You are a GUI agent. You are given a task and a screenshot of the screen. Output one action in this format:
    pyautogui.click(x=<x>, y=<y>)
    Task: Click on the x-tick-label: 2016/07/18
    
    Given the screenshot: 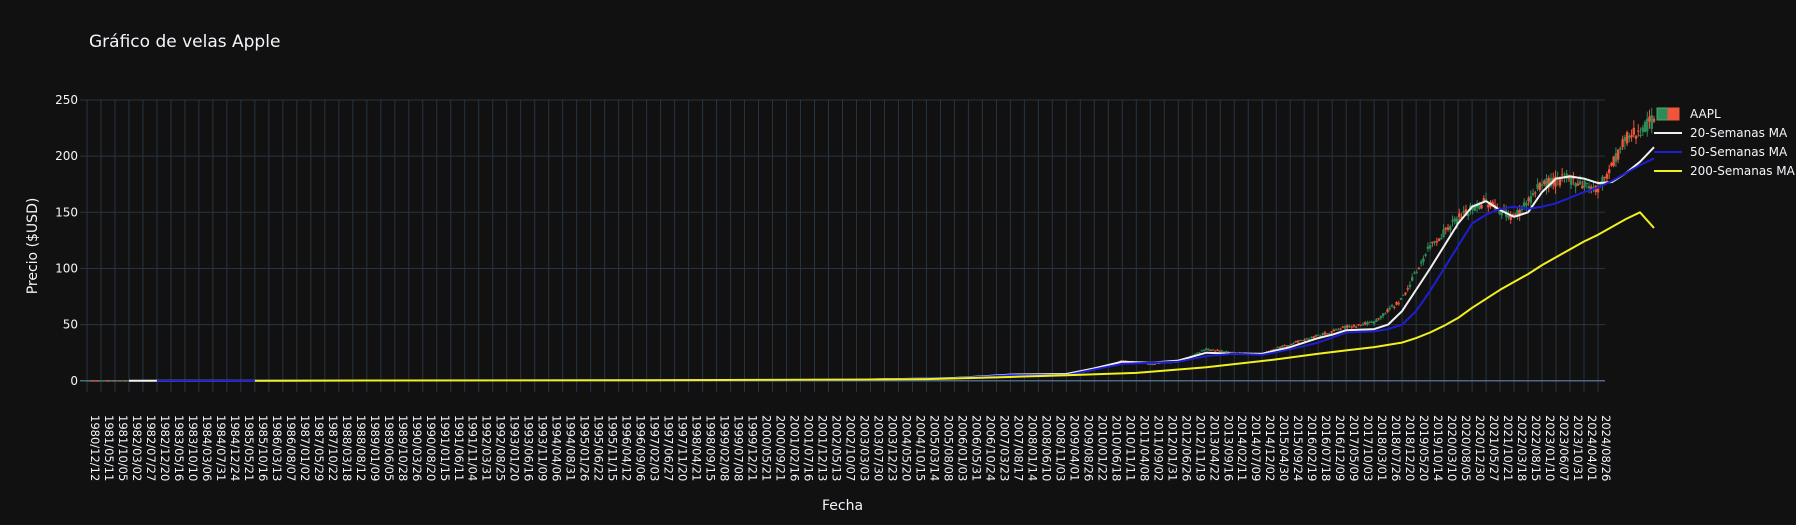 What is the action you would take?
    pyautogui.click(x=1326, y=448)
    